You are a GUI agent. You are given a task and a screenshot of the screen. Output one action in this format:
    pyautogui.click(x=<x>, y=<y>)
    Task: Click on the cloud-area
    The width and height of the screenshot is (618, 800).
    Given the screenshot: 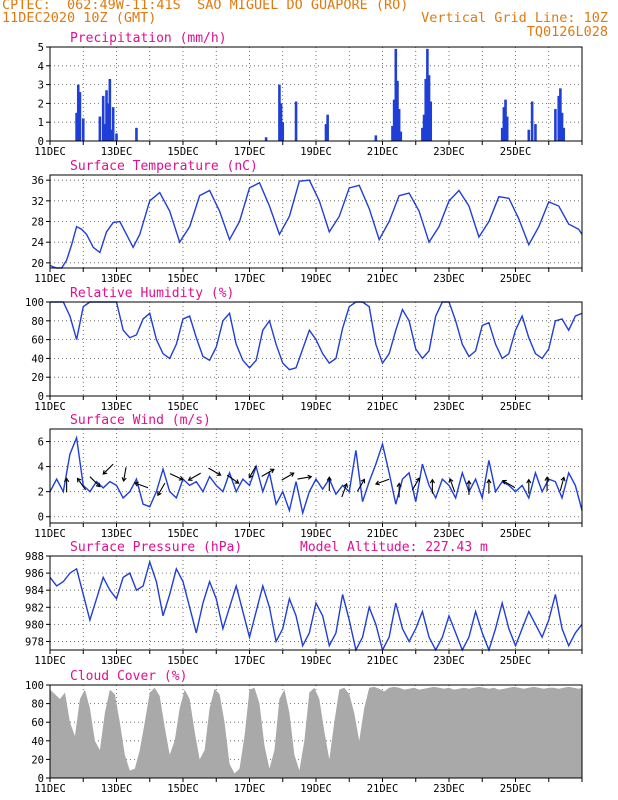 What is the action you would take?
    pyautogui.click(x=316, y=732)
    